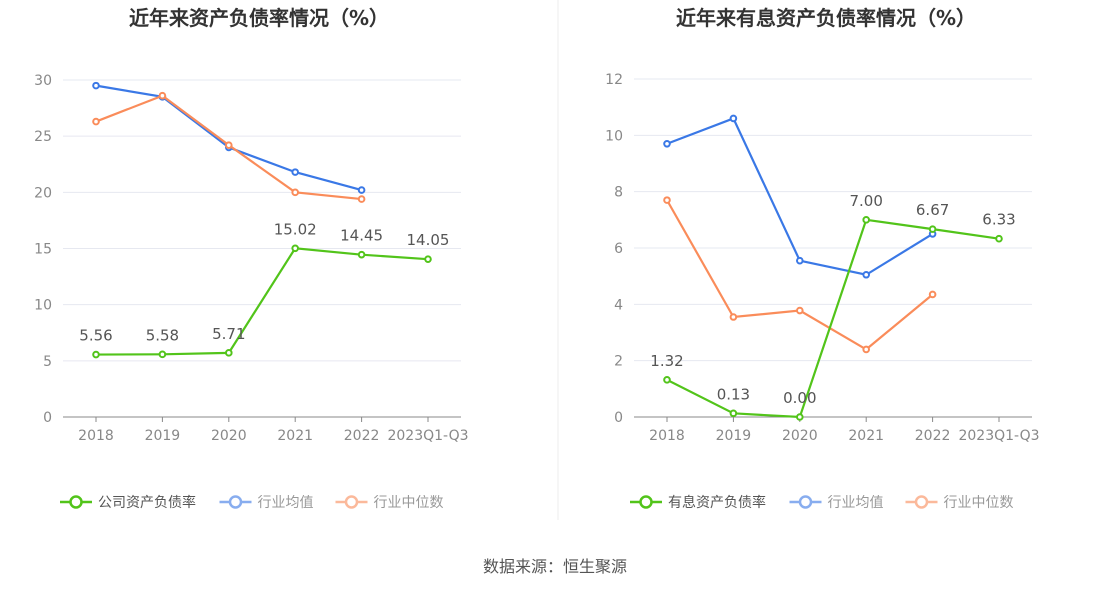 This screenshot has width=1110, height=590. I want to click on data-label: 0.13, so click(733, 394).